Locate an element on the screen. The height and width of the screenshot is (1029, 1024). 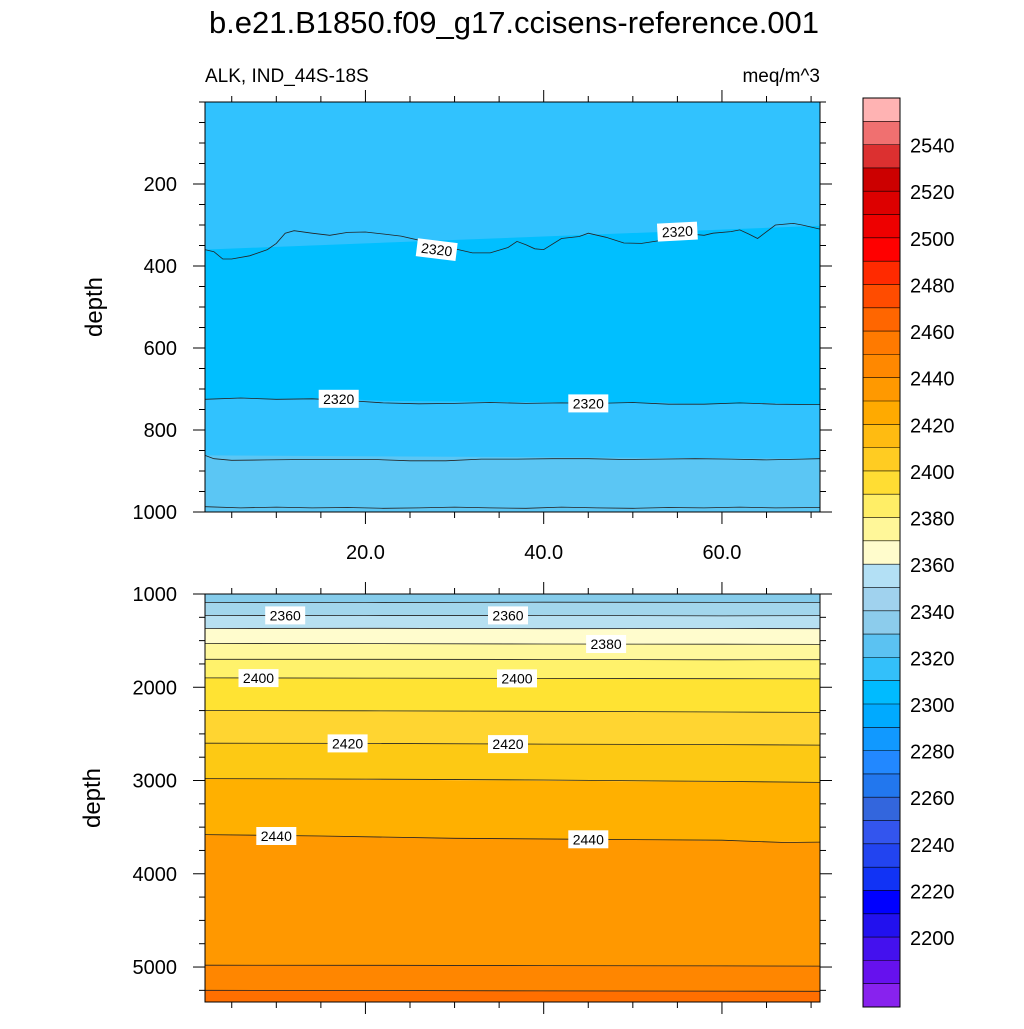
y-tick-label: 600 is located at coordinates (160, 349).